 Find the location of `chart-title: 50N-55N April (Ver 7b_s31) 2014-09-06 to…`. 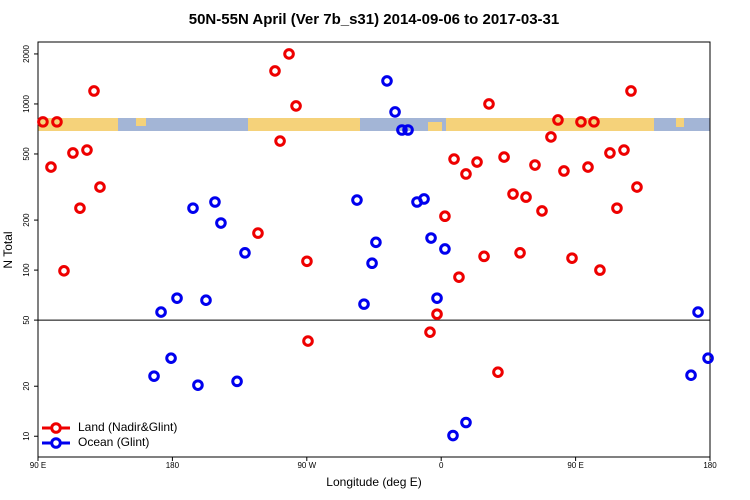

chart-title: 50N-55N April (Ver 7b_s31) 2014-09-06 to… is located at coordinates (374, 19).